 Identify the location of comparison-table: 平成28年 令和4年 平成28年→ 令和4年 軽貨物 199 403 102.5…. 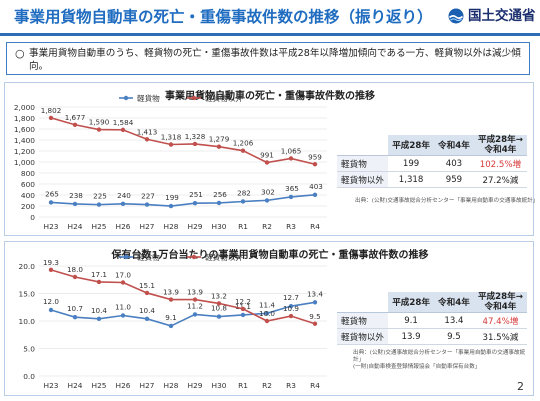
(432, 161).